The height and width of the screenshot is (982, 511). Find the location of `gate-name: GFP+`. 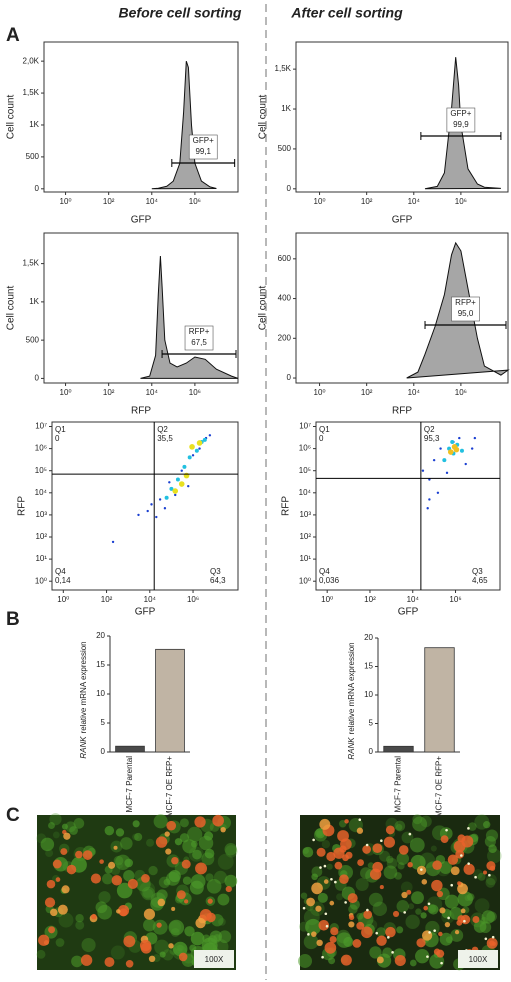

gate-name: GFP+ is located at coordinates (460, 113).